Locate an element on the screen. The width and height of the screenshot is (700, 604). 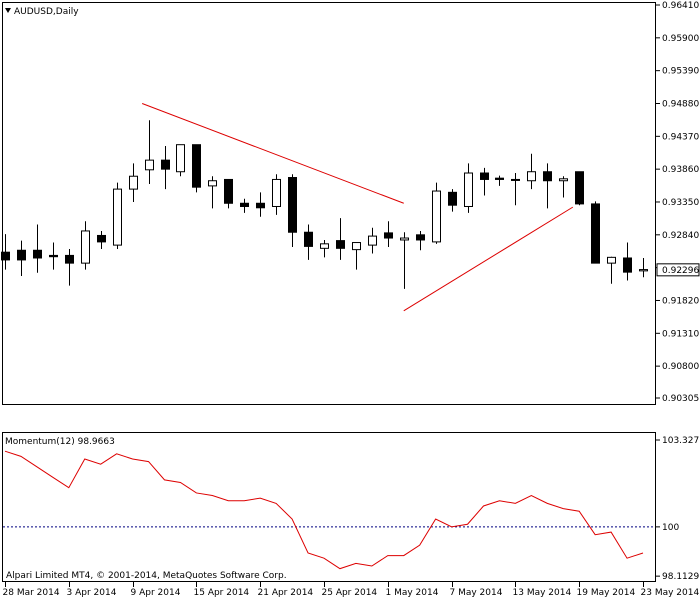
momentum-axis: 103.3277 100 98.1129 is located at coordinates (678, 509).